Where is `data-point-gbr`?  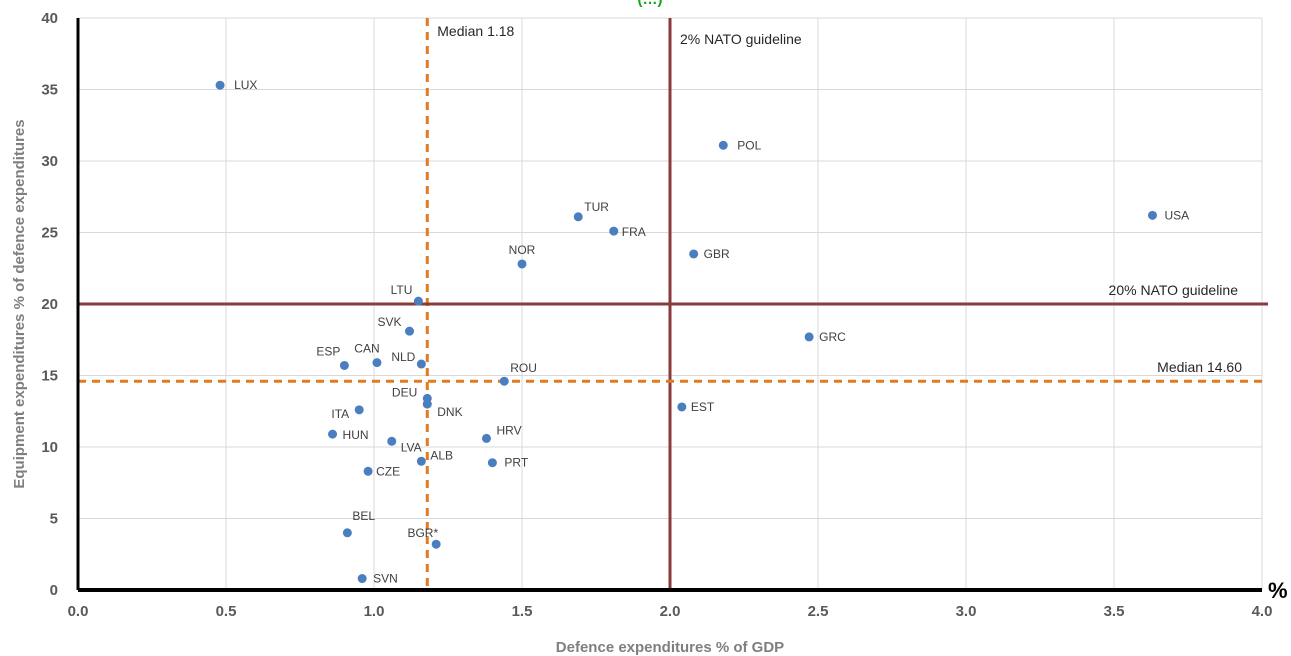
data-point-gbr is located at coordinates (694, 254).